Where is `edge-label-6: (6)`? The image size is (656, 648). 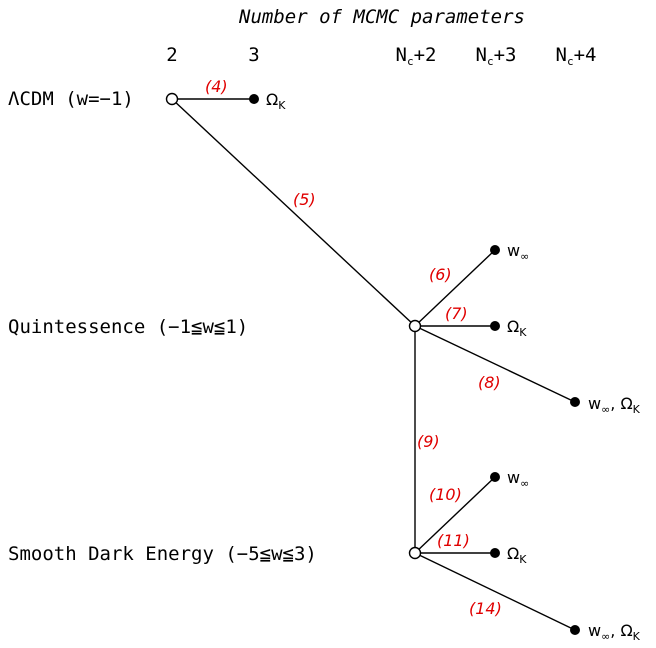
edge-label-6: (6) is located at coordinates (440, 274).